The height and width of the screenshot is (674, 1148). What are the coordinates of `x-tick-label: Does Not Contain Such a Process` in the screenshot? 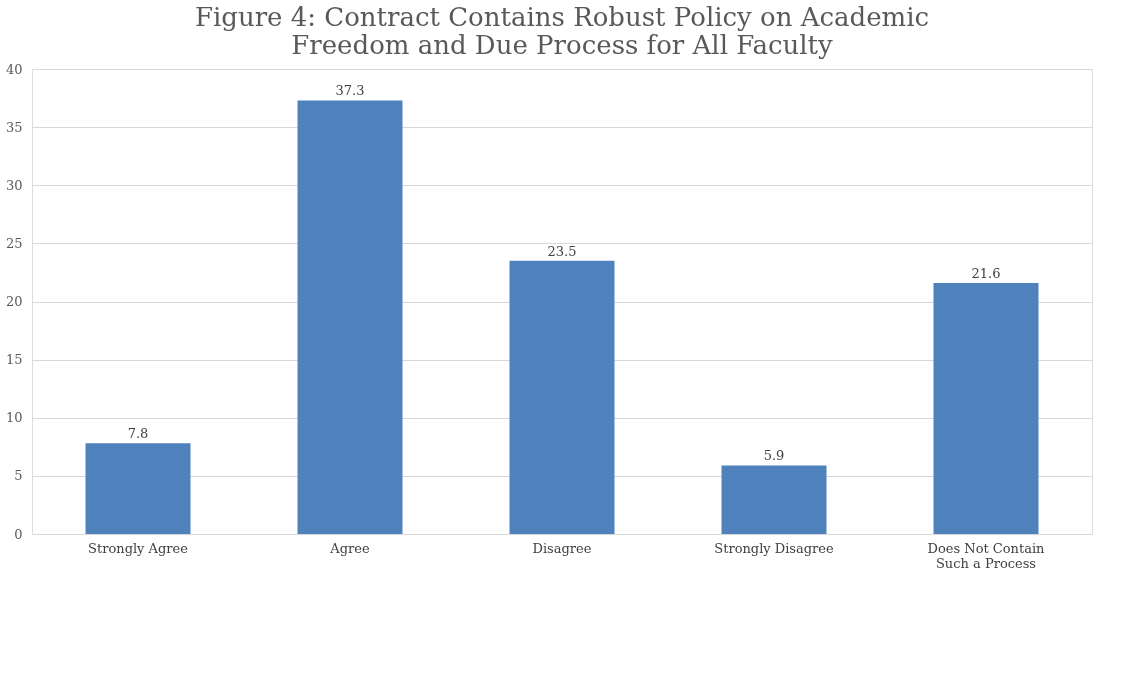 It's located at (986, 555).